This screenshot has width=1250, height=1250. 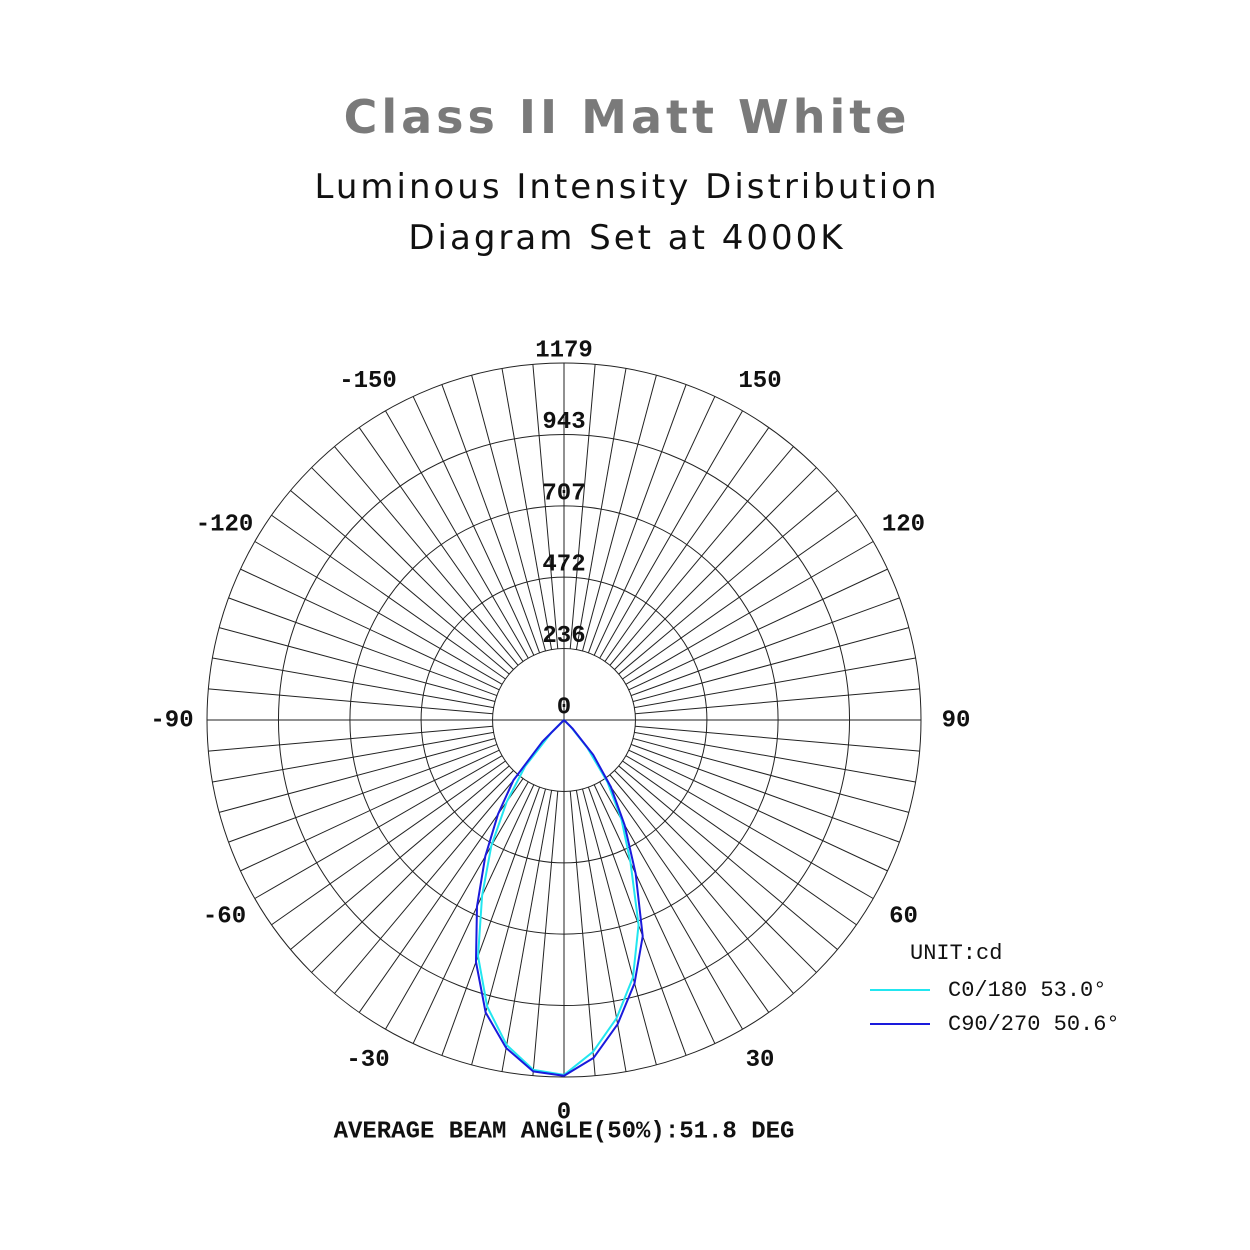 I want to click on theta-tick-label: -150, so click(x=368, y=381).